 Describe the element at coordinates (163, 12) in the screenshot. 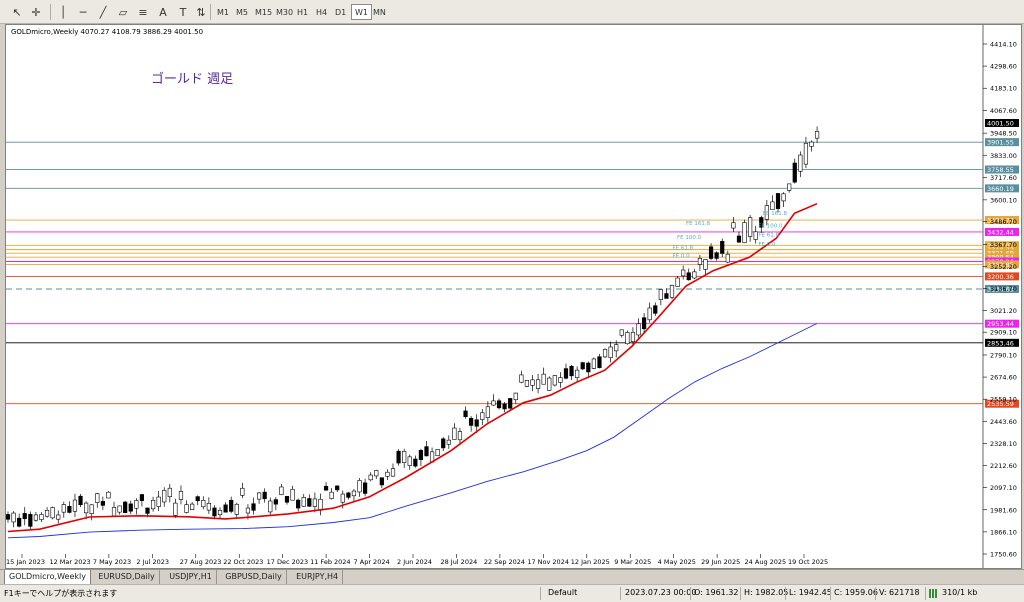

I see `text-icon: A` at that location.